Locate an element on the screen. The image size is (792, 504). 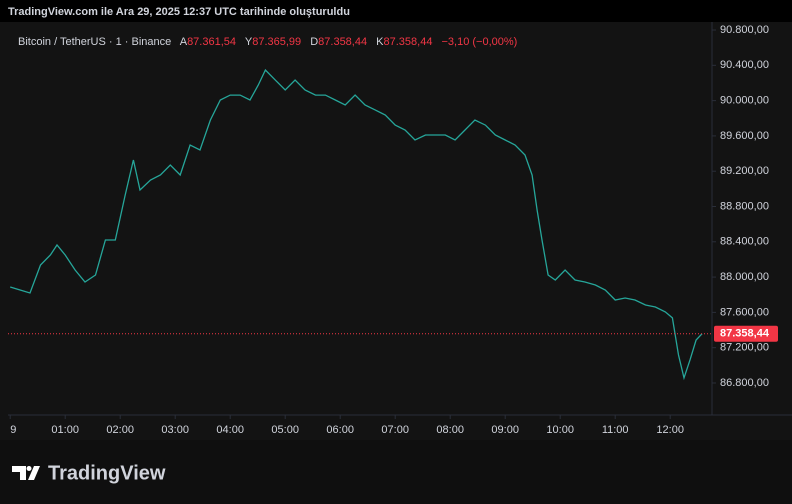
logo-icon is located at coordinates (26, 473).